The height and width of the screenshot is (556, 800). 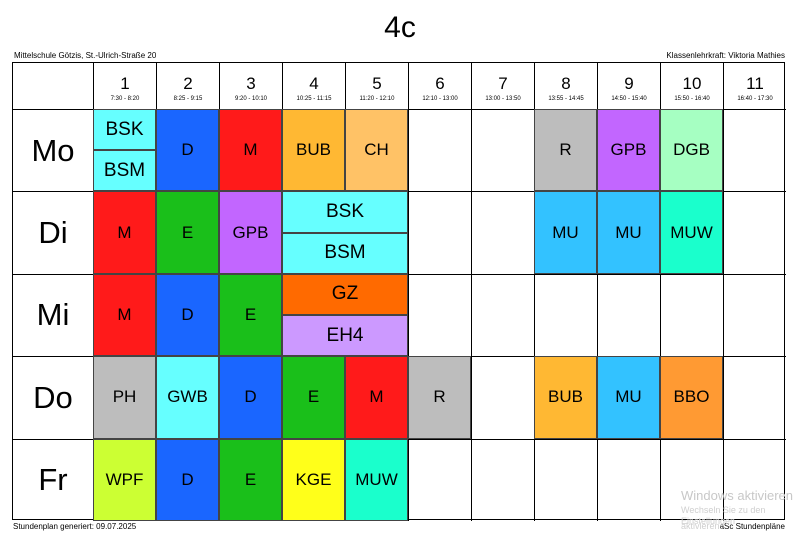 I want to click on period-number: 6, so click(x=440, y=83).